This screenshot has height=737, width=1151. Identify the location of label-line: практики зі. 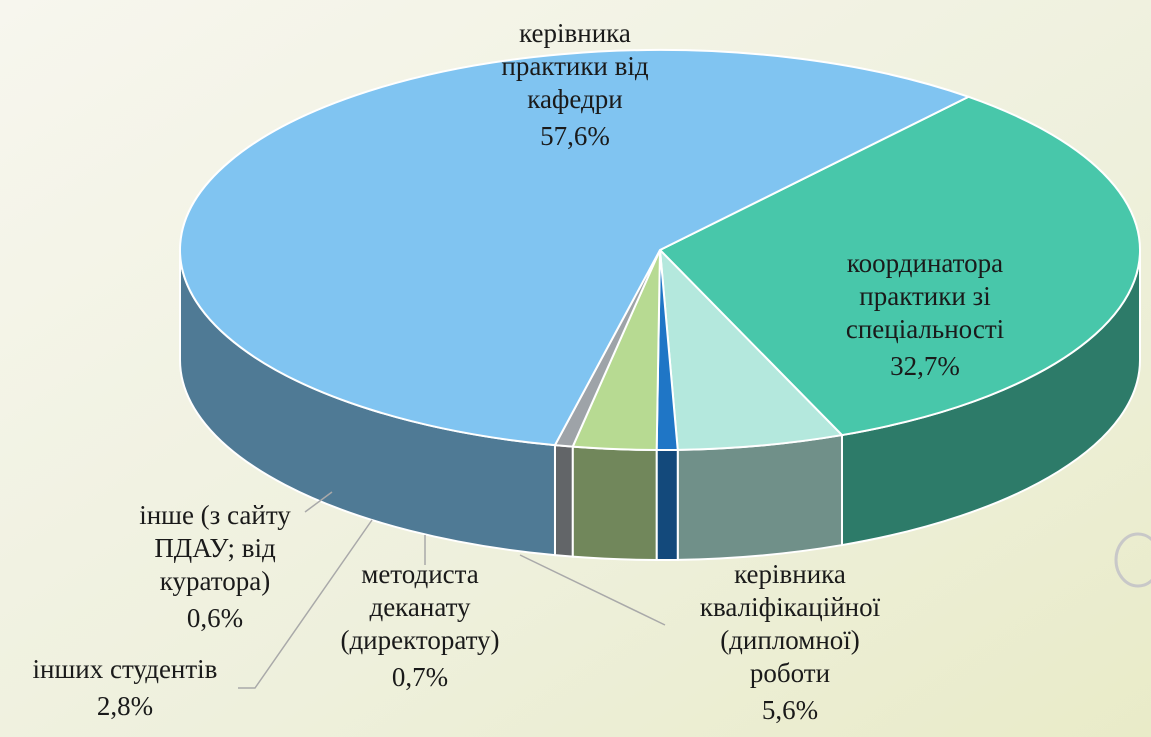
(924, 296).